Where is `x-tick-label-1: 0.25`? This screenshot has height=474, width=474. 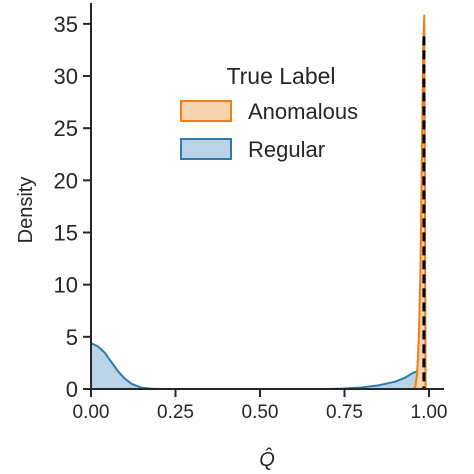 x-tick-label-1: 0.25 is located at coordinates (175, 412).